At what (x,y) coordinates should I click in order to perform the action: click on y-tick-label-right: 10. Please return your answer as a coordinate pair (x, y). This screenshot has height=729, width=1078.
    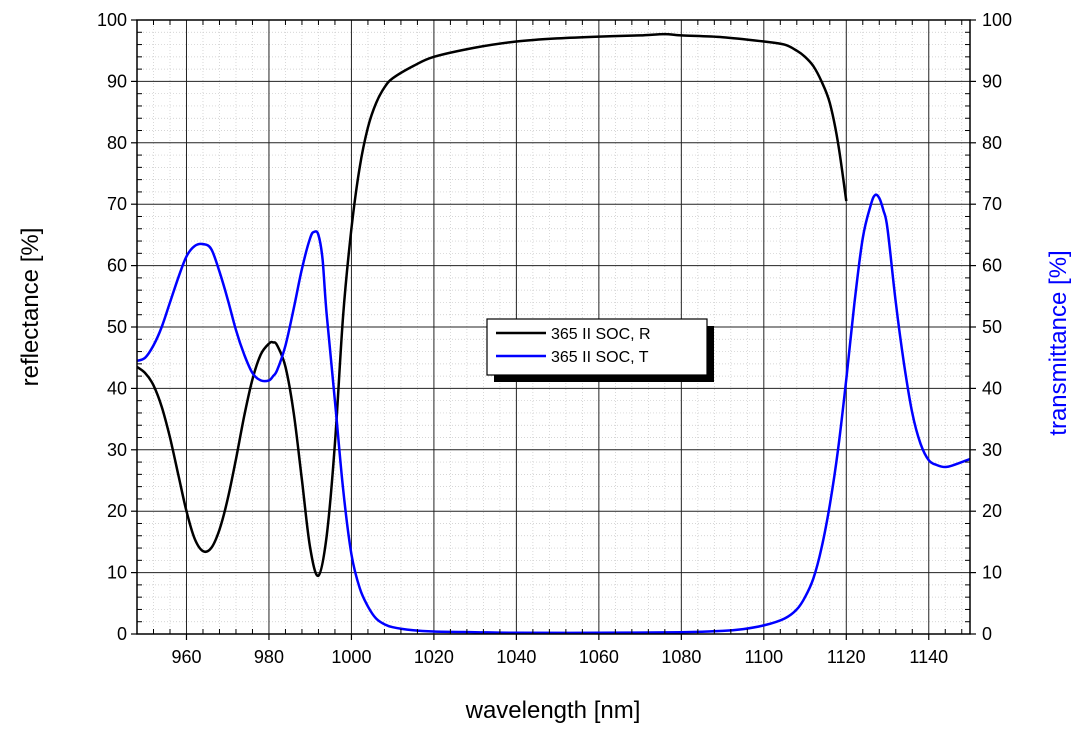
    Looking at the image, I should click on (992, 573).